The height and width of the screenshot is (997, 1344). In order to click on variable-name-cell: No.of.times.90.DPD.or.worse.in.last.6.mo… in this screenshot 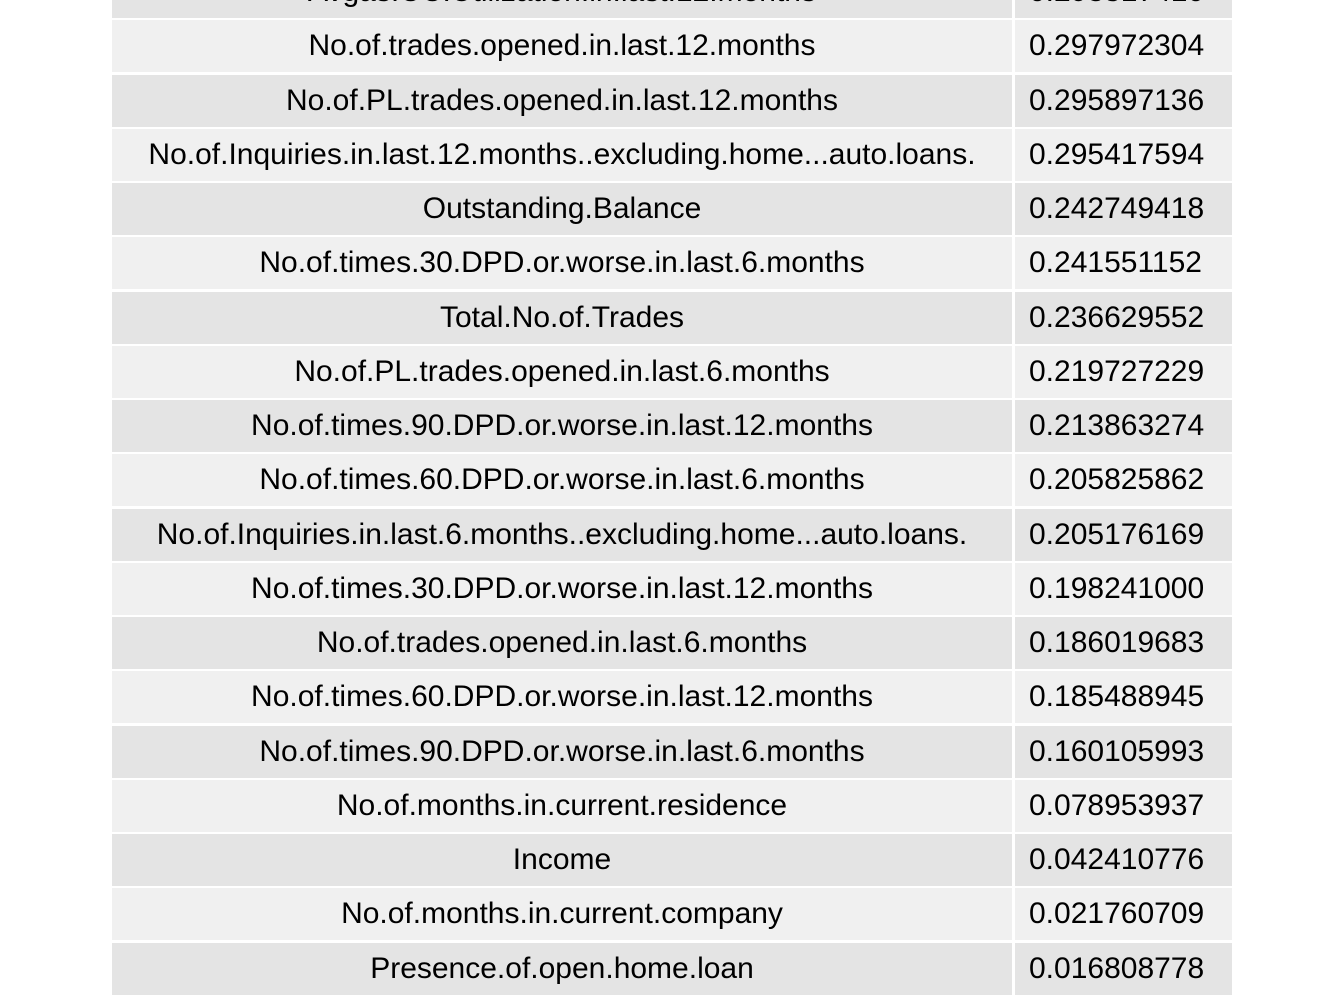, I will do `click(562, 751)`.